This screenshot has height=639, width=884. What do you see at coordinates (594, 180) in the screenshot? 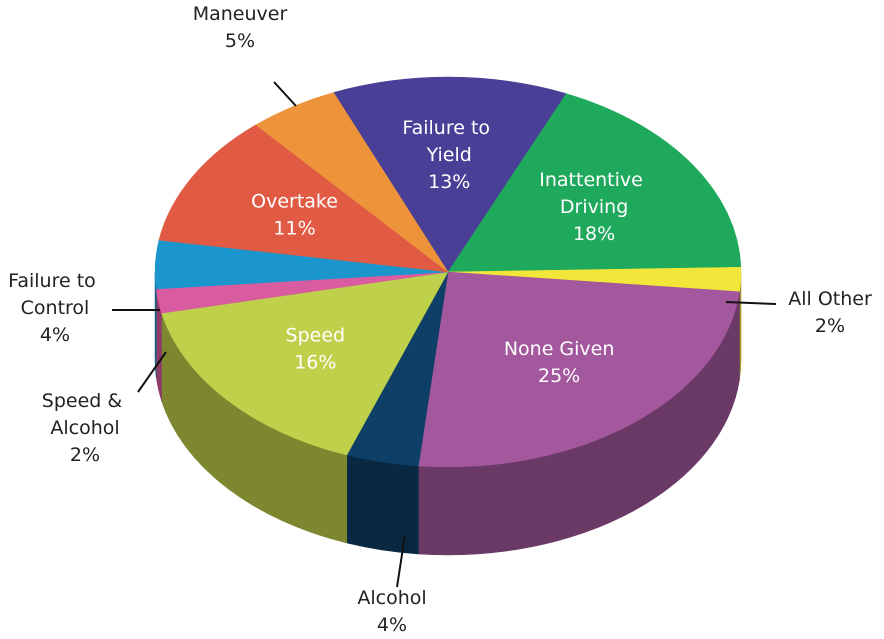
I see `label-line: Inattentive` at bounding box center [594, 180].